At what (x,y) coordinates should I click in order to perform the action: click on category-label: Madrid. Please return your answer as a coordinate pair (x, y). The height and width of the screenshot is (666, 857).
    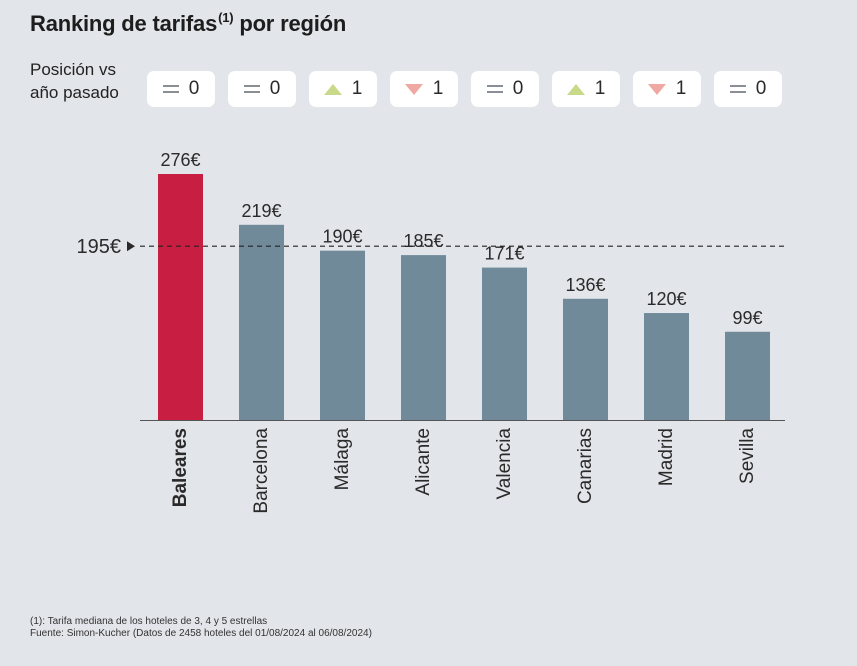
    Looking at the image, I should click on (666, 457).